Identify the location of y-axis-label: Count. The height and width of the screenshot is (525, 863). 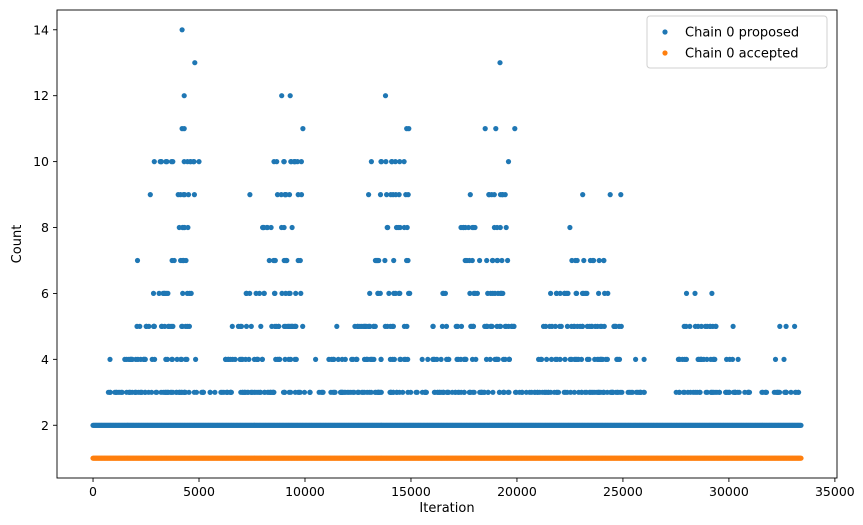
(17, 244).